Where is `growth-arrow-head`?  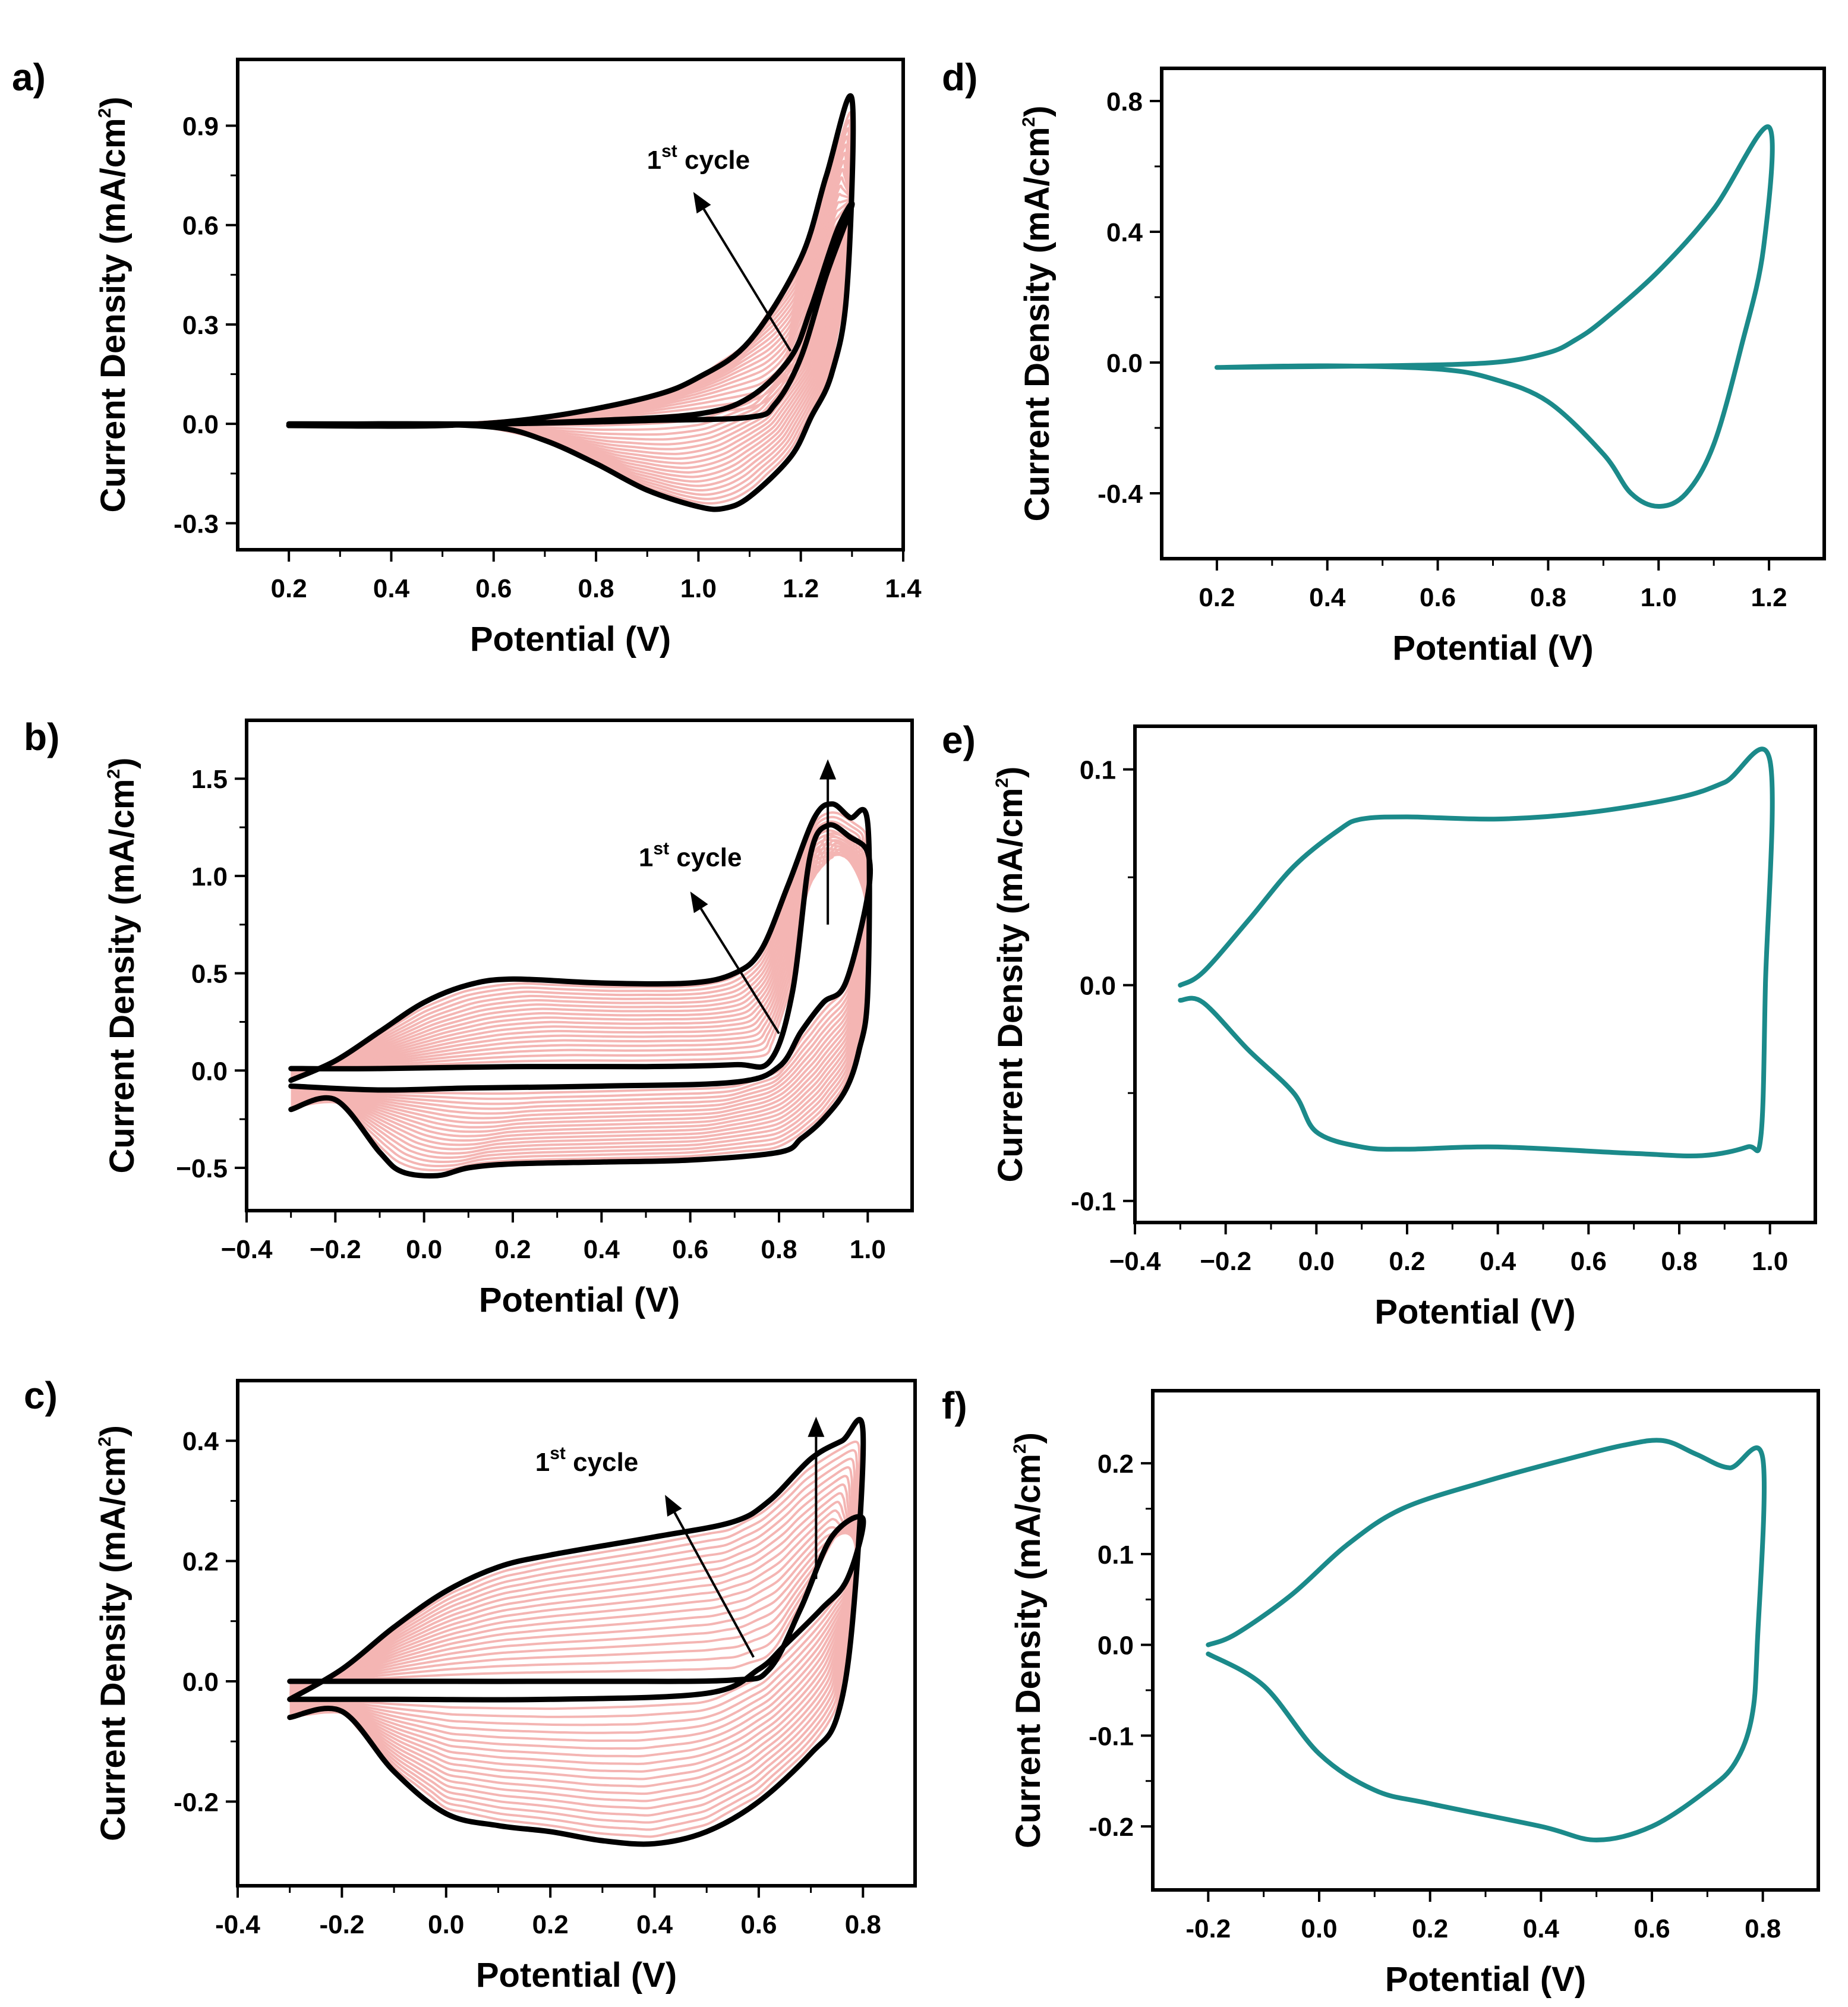
growth-arrow-head is located at coordinates (816, 1426).